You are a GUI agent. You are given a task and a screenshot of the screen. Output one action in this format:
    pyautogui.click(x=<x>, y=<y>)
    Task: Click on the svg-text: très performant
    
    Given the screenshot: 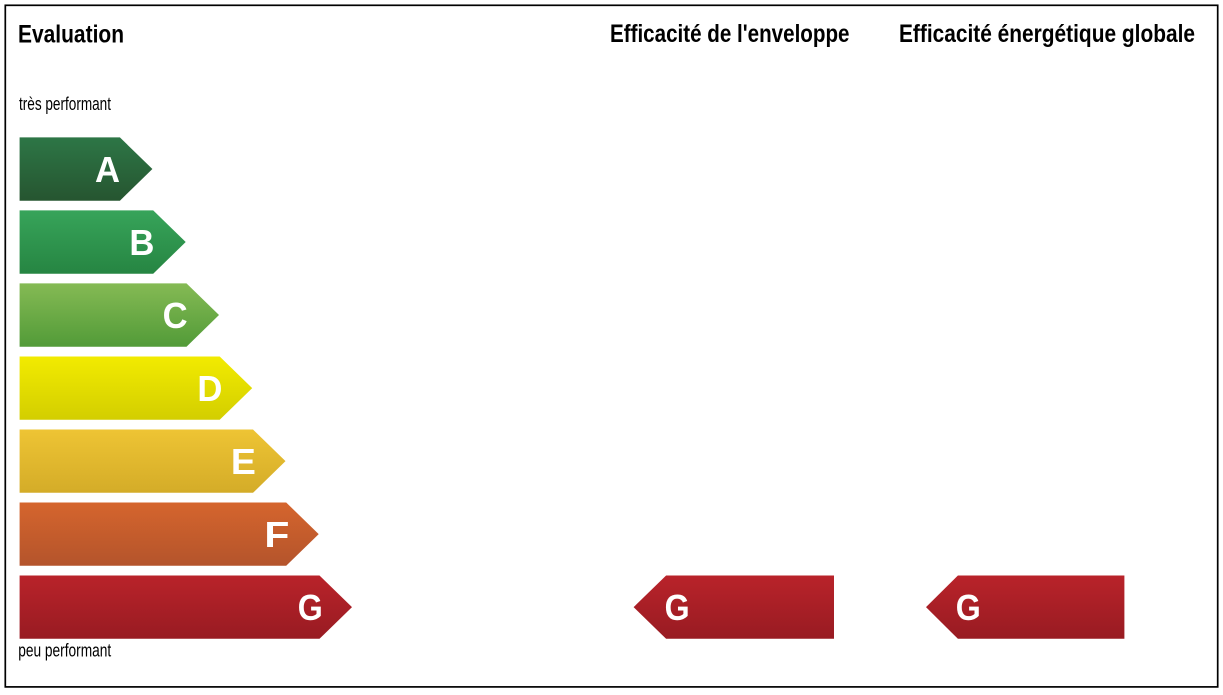 What is the action you would take?
    pyautogui.click(x=65, y=103)
    